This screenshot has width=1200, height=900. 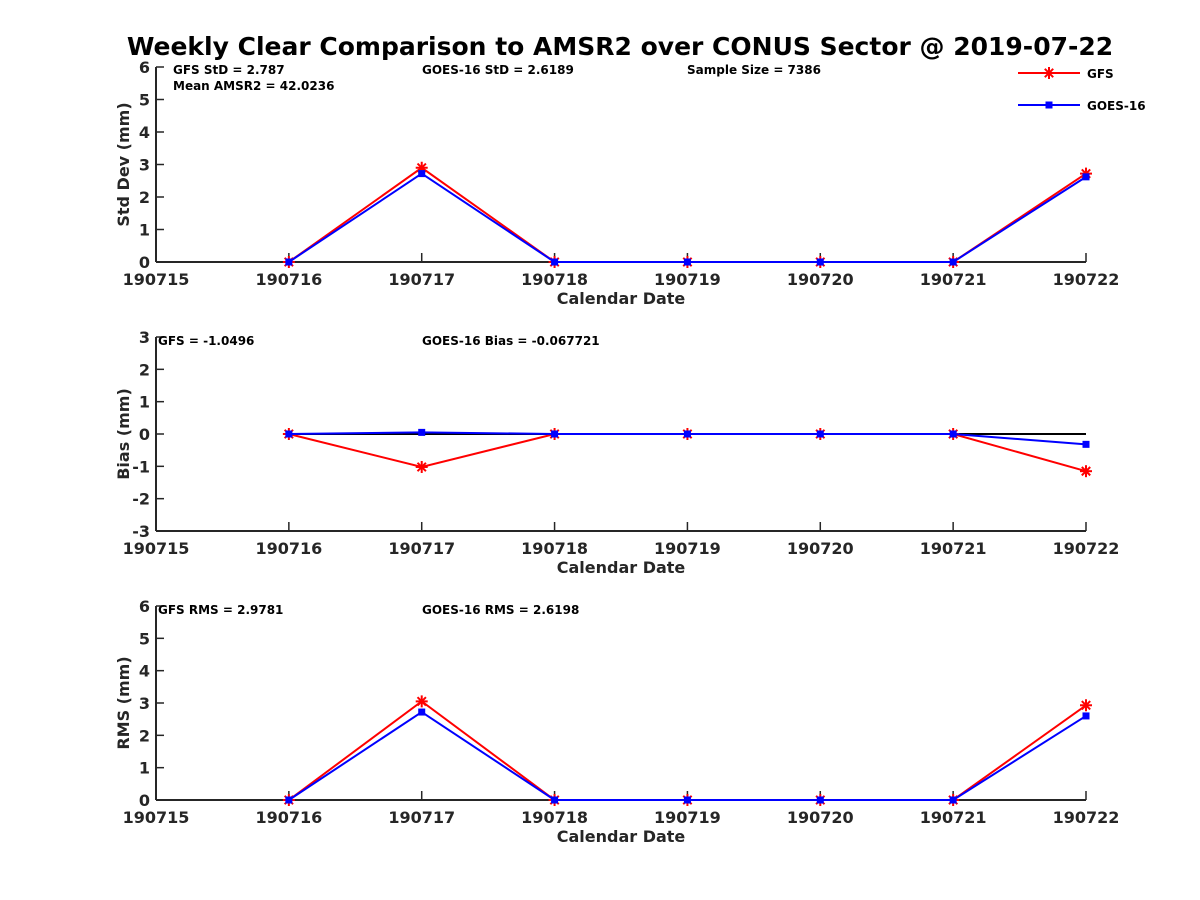 I want to click on legend-marker-square, so click(x=1049, y=105).